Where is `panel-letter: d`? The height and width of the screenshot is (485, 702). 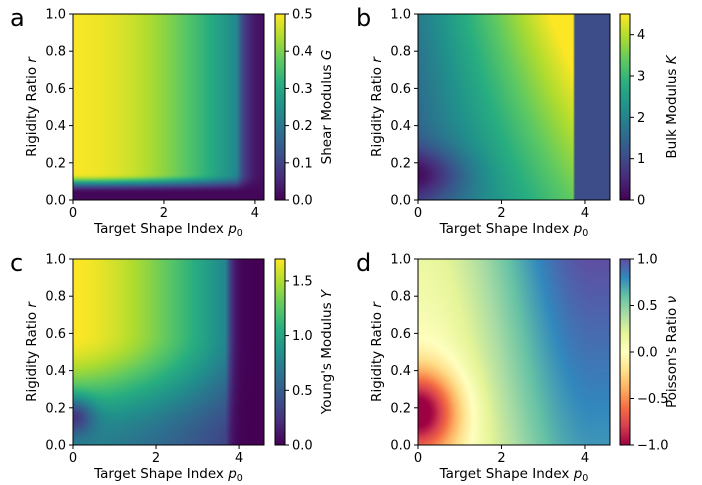
panel-letter: d is located at coordinates (363, 263).